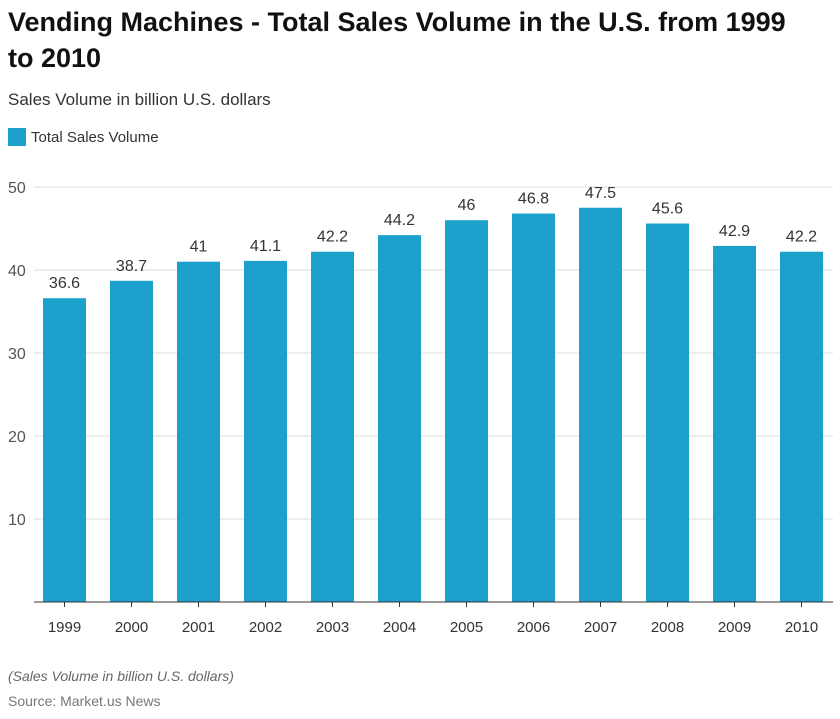  I want to click on legend: Total Sales Volume, so click(83, 137).